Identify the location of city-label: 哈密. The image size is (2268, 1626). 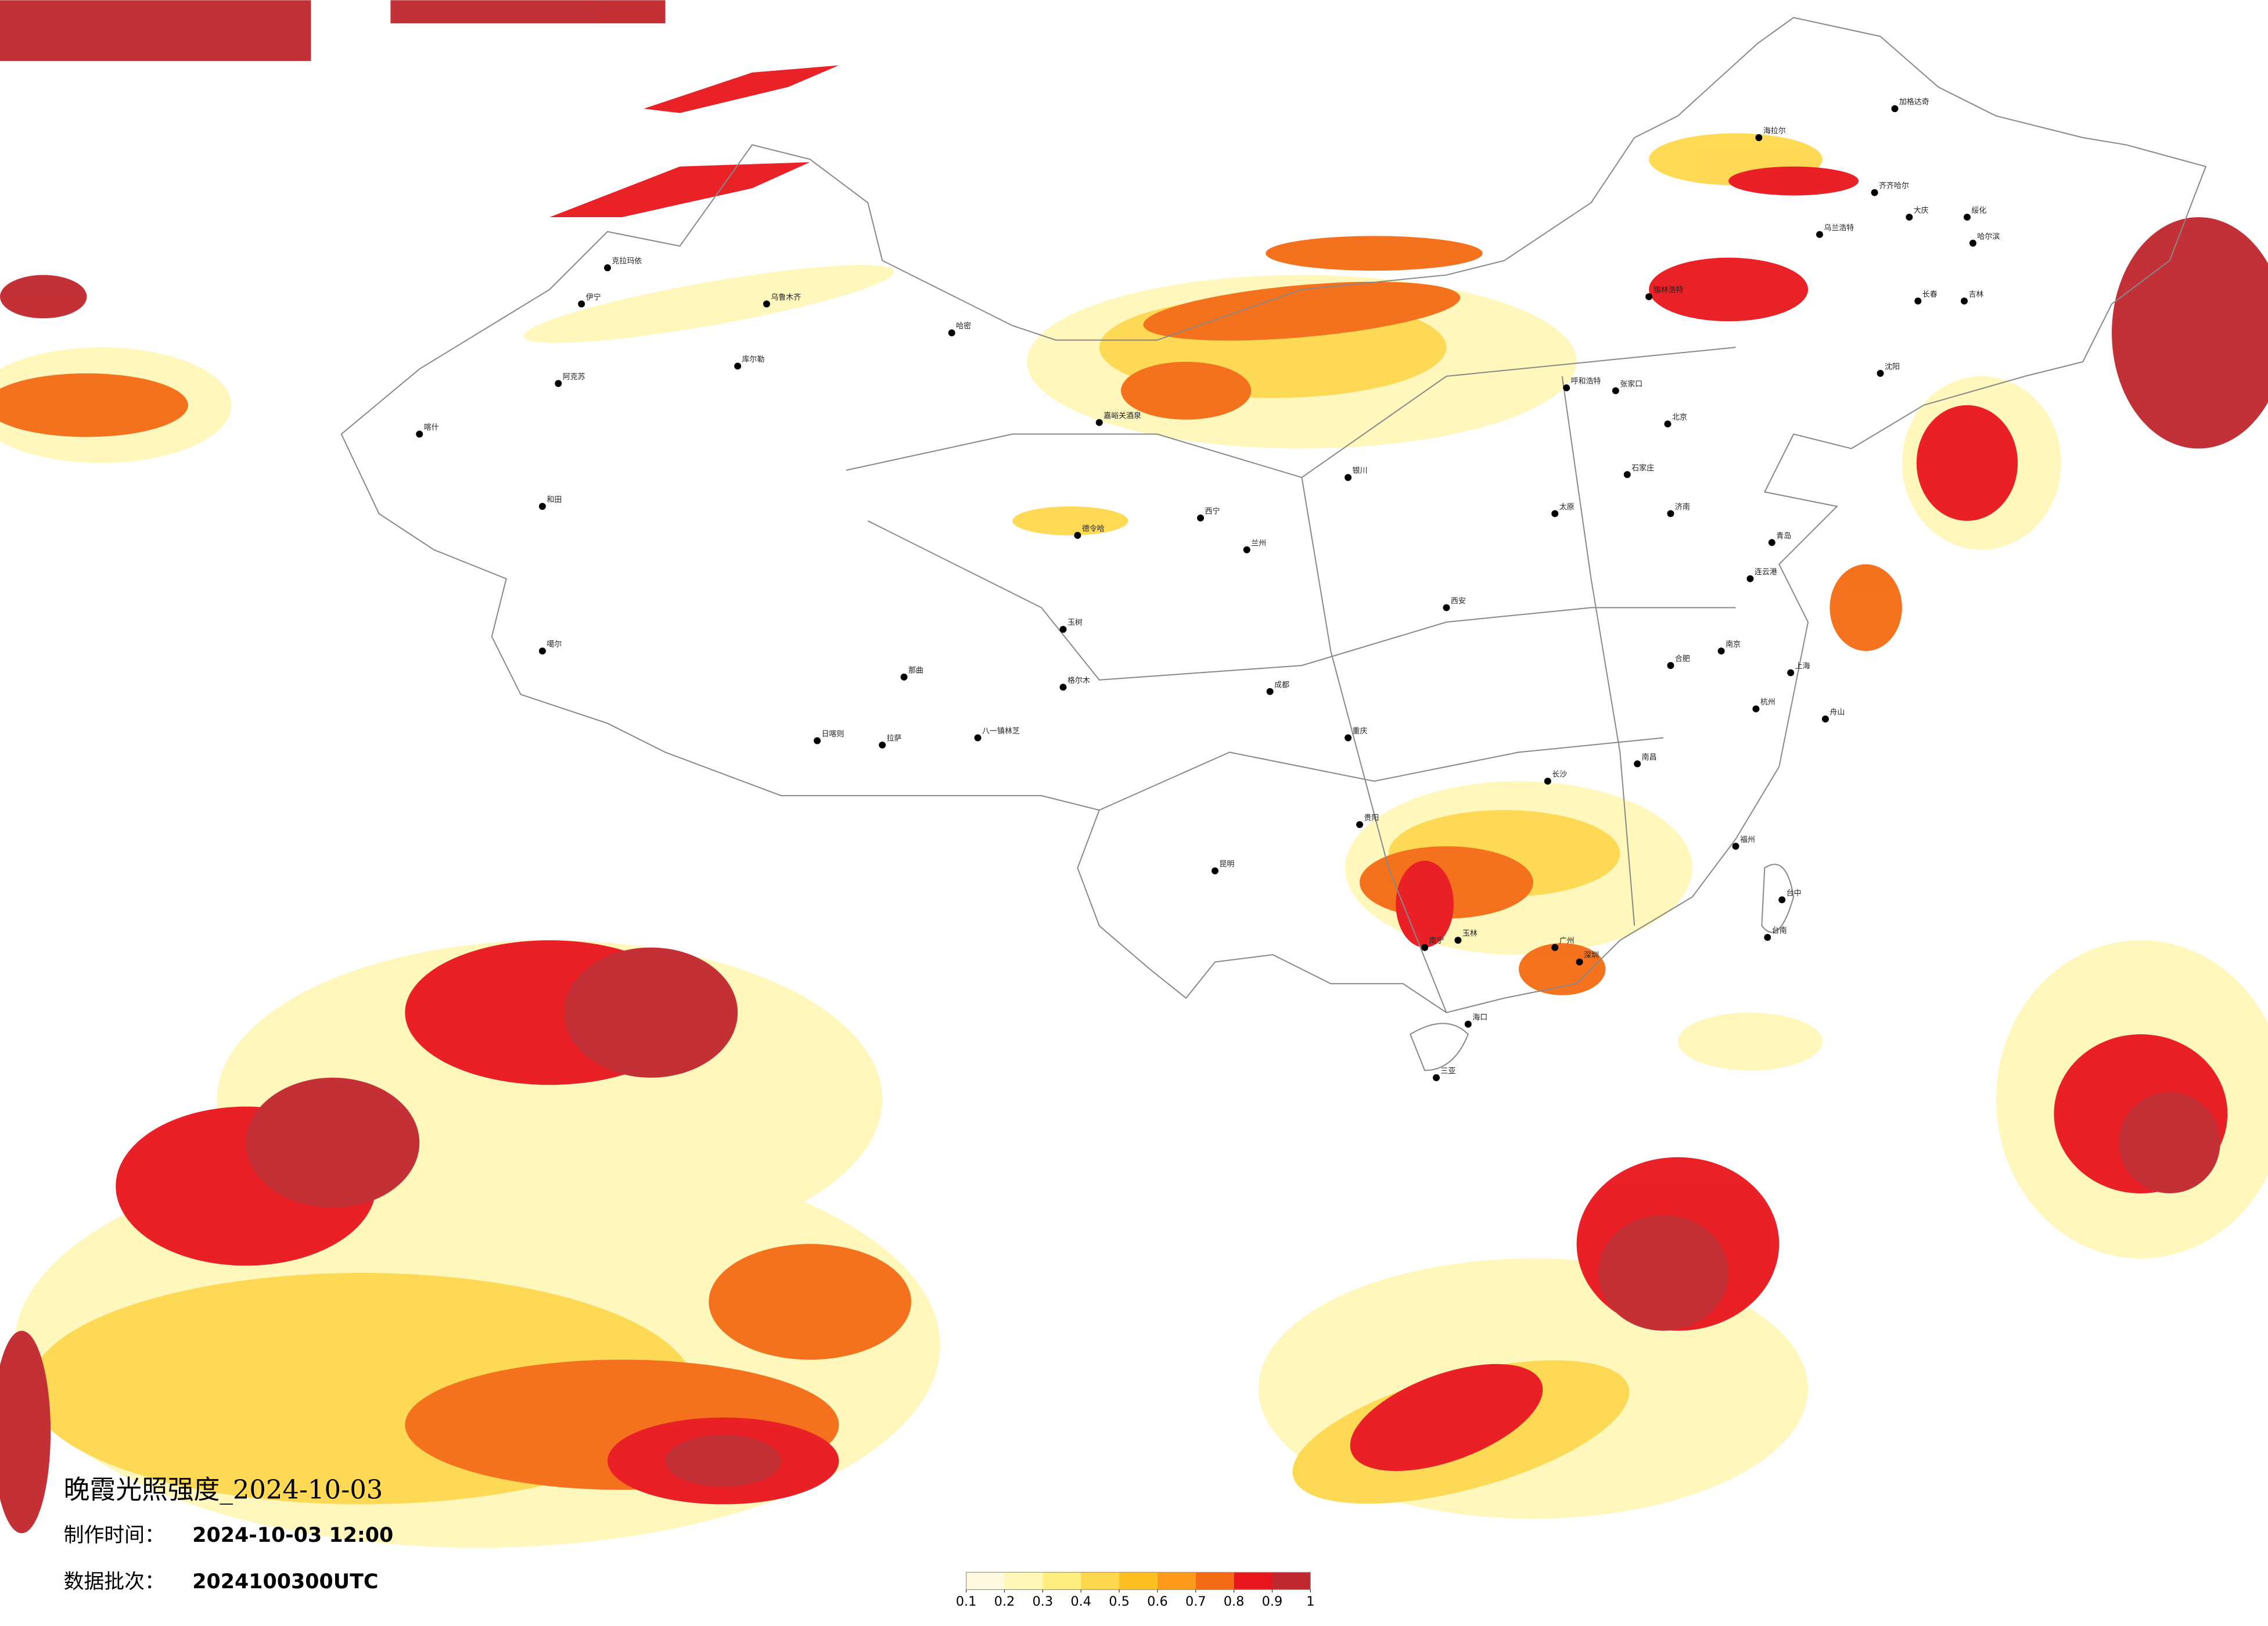
(963, 326).